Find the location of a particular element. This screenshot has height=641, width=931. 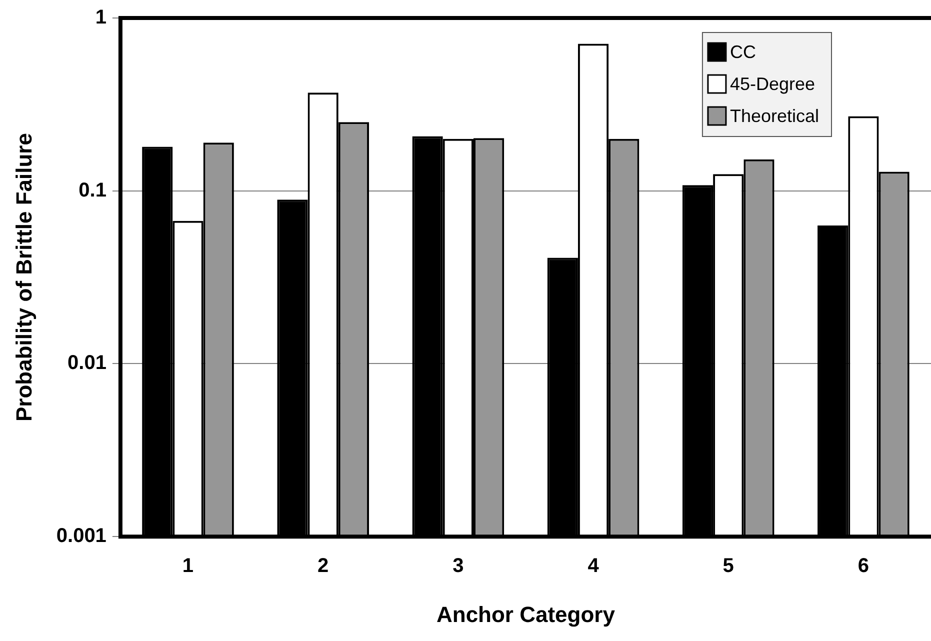

legend-label: 45-Degree is located at coordinates (773, 84).